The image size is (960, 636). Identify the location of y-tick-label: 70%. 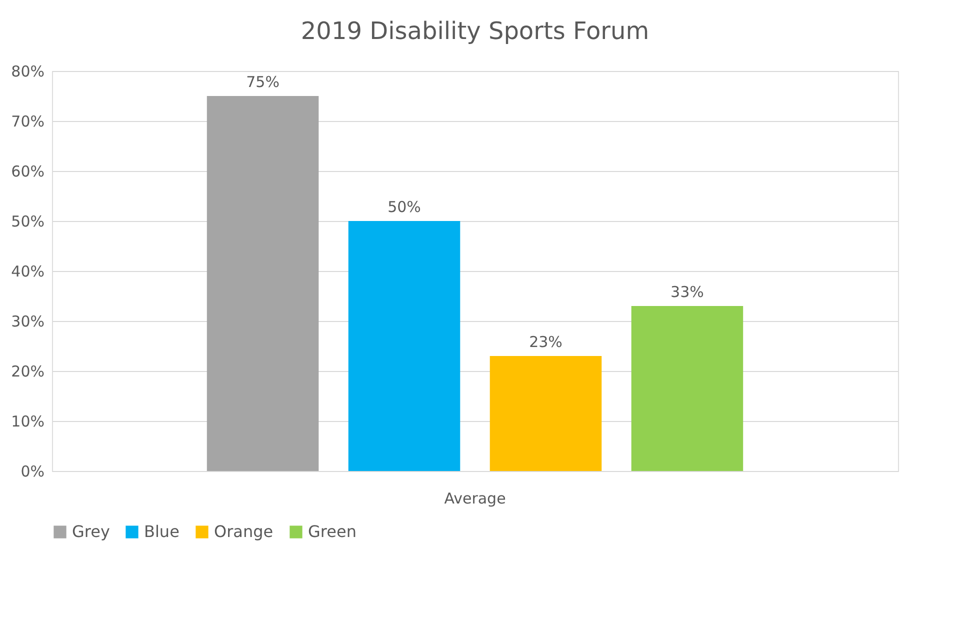
(27, 121).